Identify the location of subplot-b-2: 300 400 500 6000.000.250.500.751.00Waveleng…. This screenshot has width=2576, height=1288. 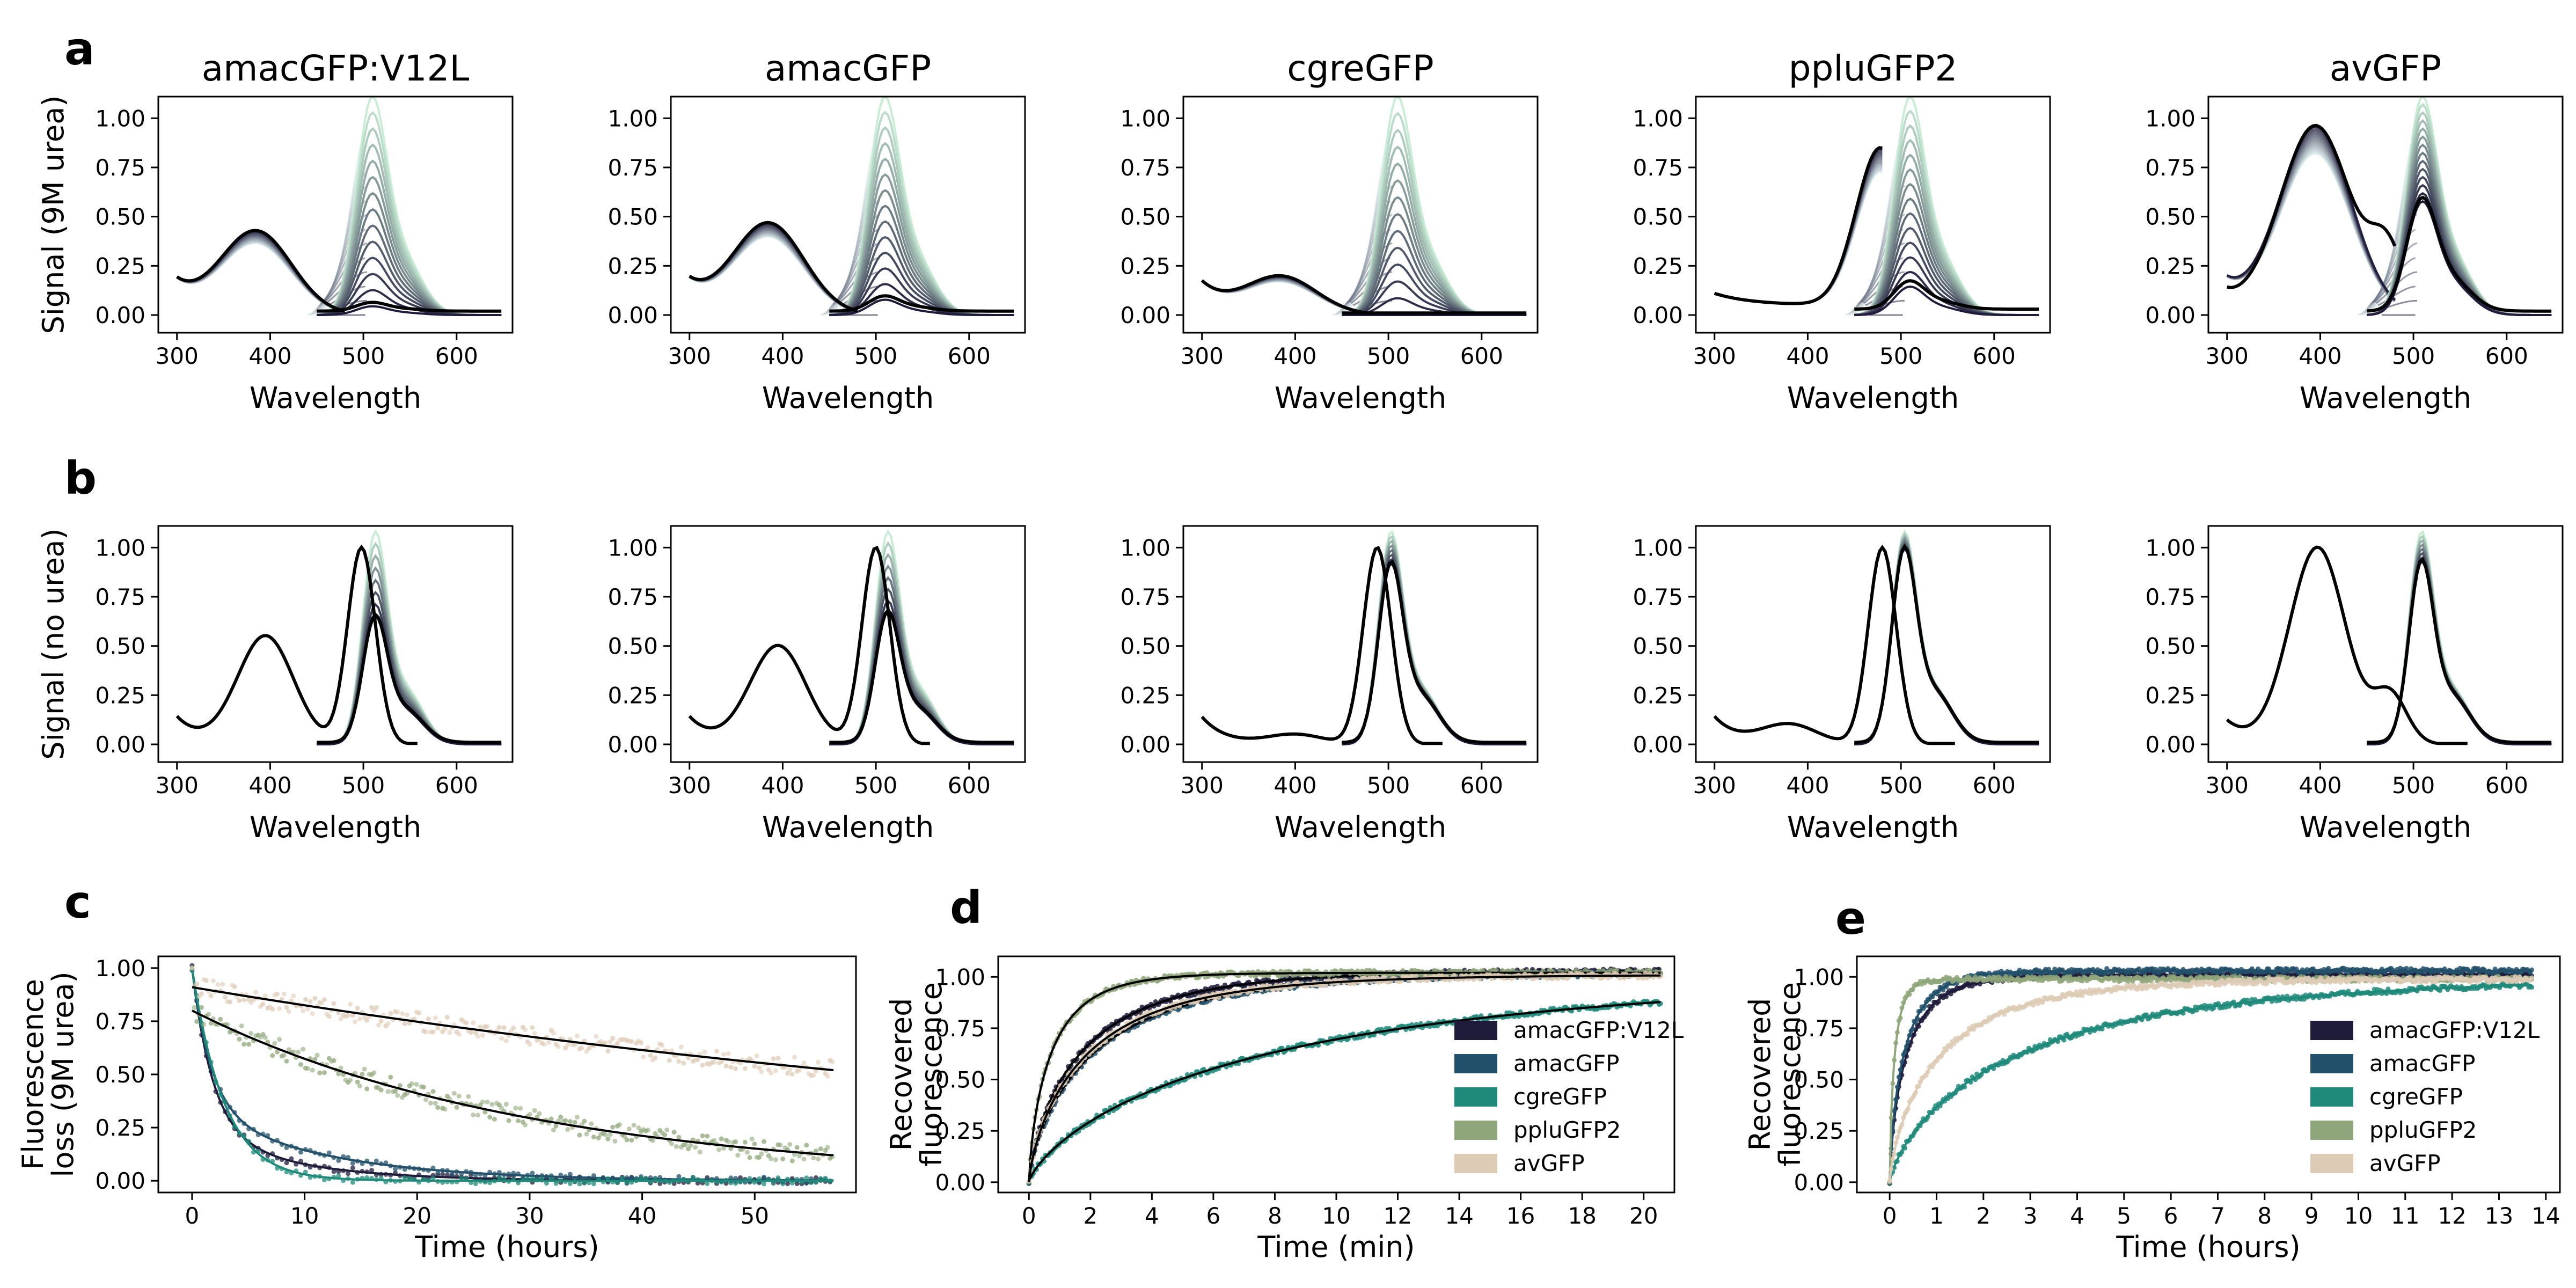
(1329, 684).